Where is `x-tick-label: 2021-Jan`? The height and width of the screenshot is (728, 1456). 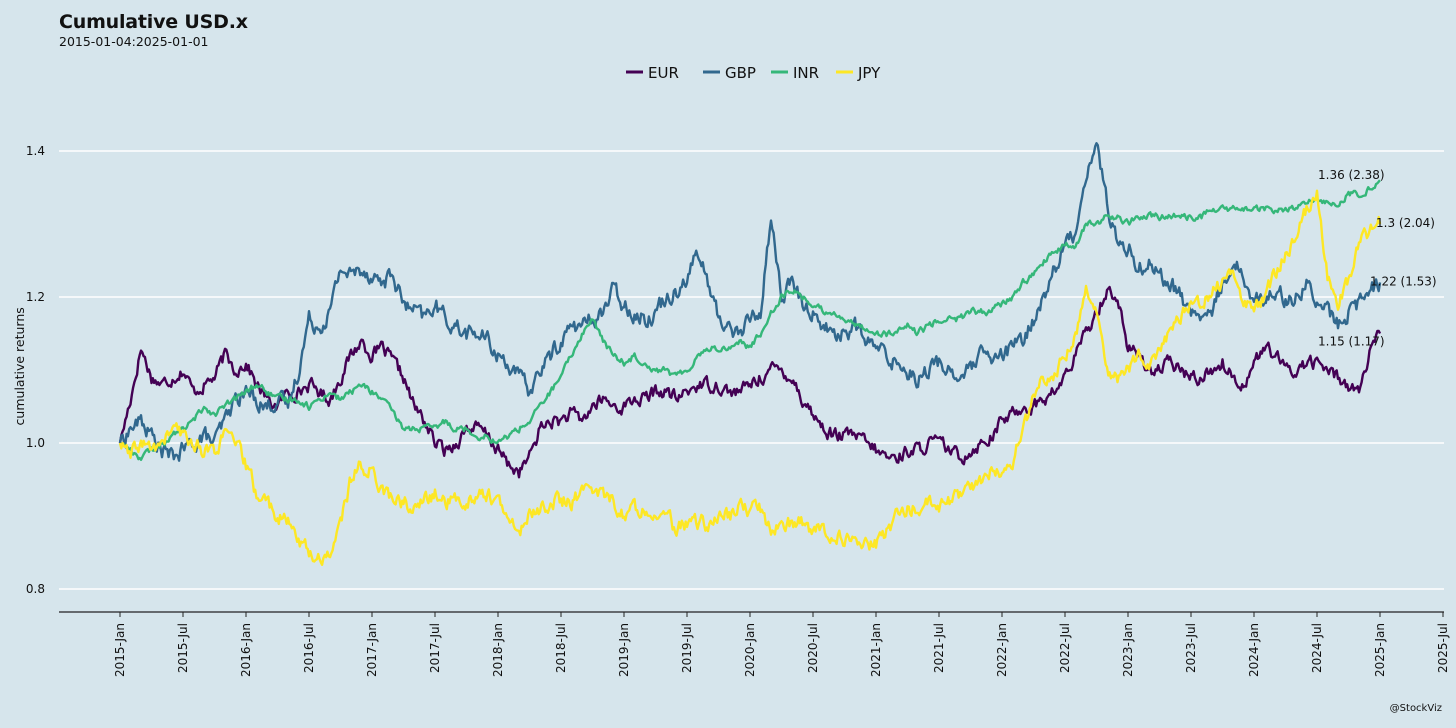
x-tick-label: 2021-Jan is located at coordinates (876, 650).